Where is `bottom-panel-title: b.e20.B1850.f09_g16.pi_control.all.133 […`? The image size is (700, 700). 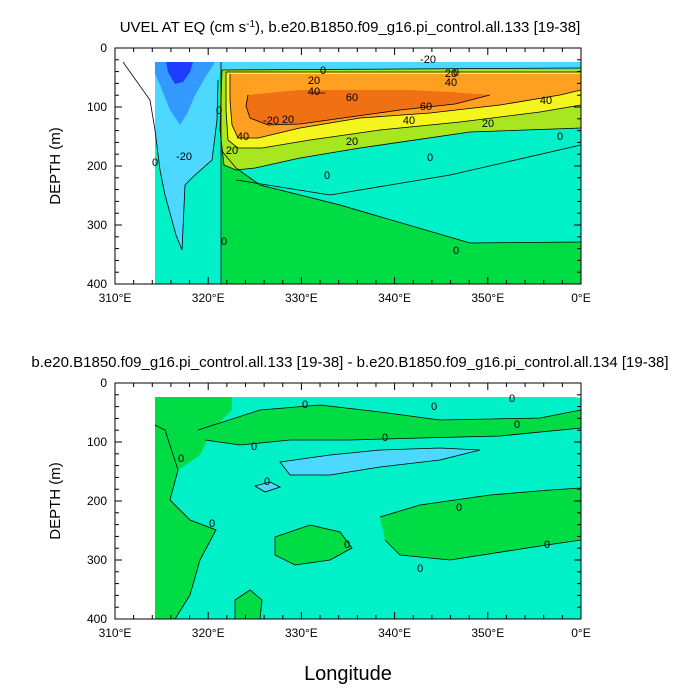
bottom-panel-title: b.e20.B1850.f09_g16.pi_control.all.133 [… is located at coordinates (349, 362).